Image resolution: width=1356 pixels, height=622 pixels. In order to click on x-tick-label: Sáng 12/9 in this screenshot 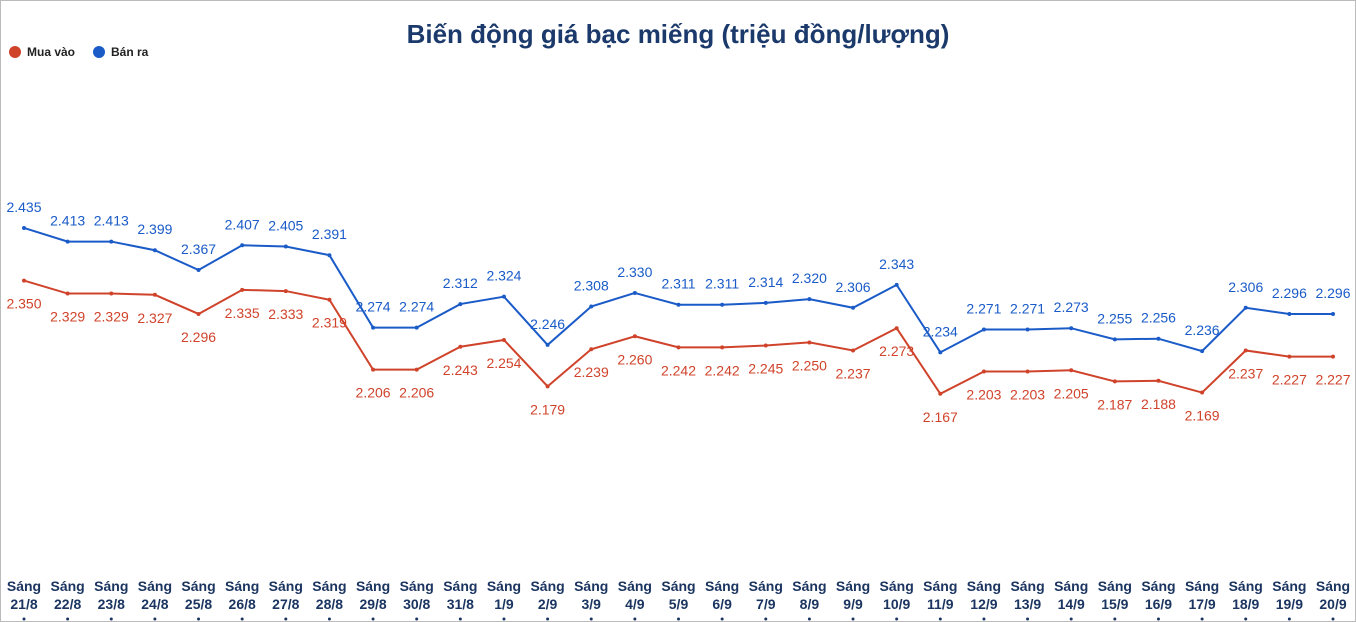, I will do `click(984, 595)`.